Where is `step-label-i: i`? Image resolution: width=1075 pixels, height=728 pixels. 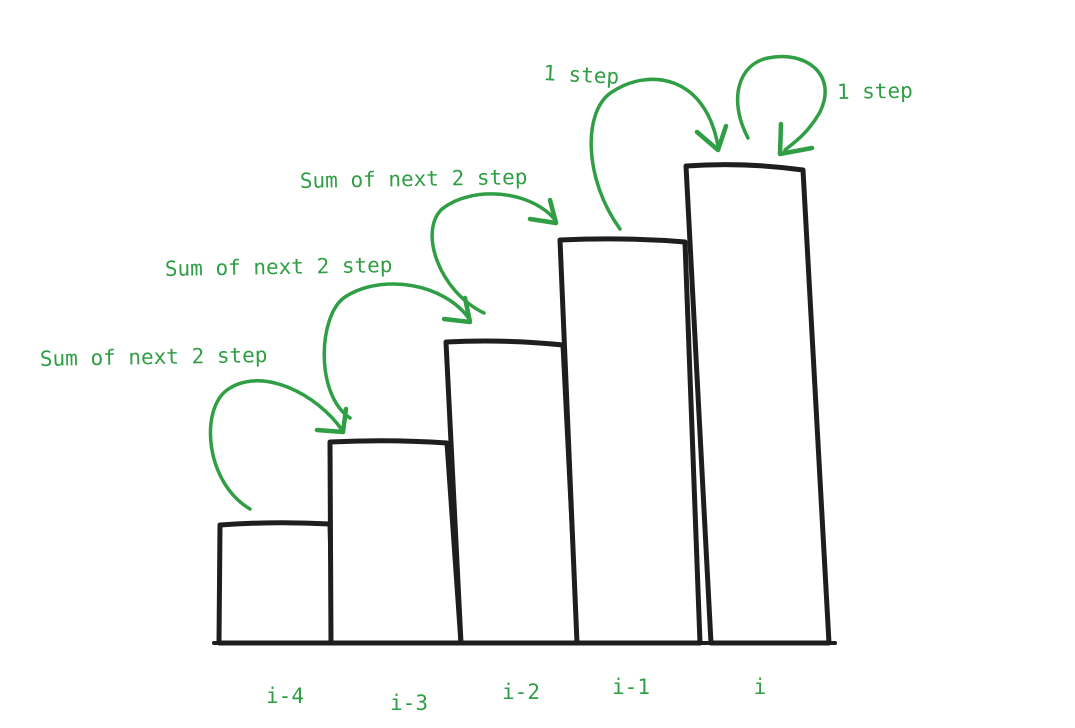
step-label-i: i is located at coordinates (760, 687).